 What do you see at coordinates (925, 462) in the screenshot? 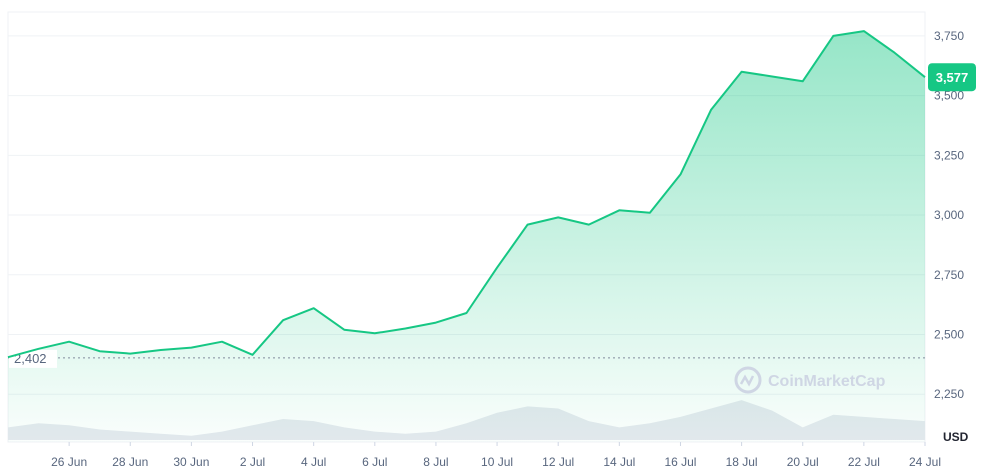
I see `x-tick-label: 24 Jul` at bounding box center [925, 462].